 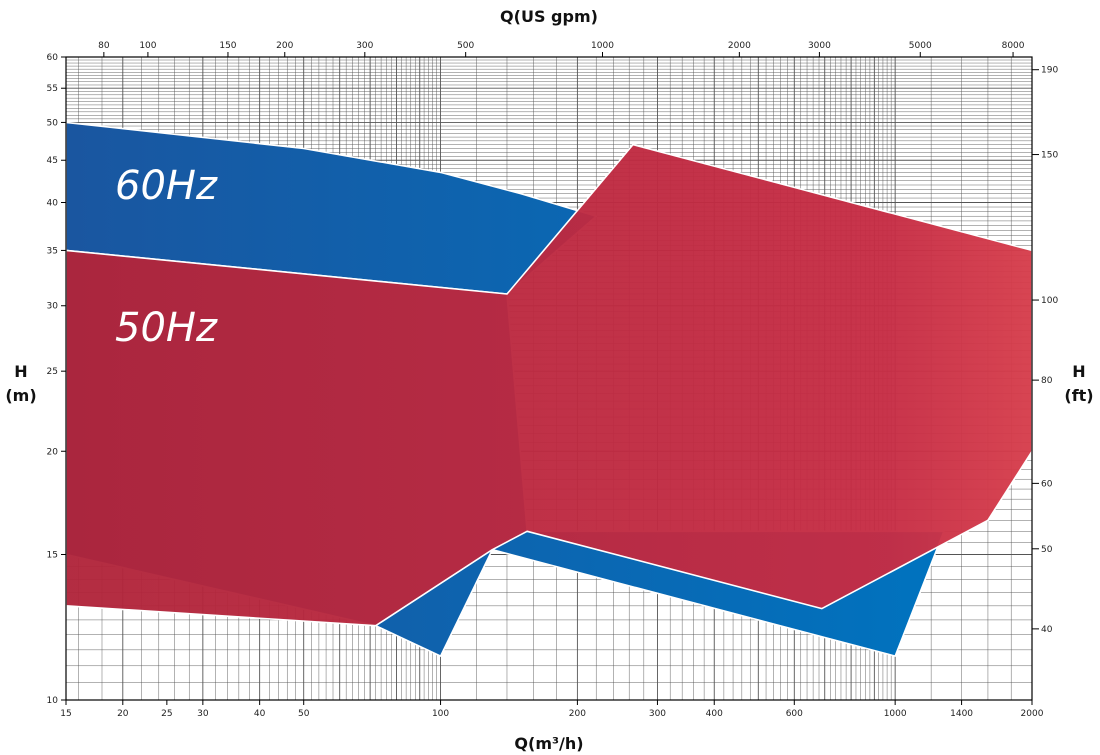 I want to click on y-tick-label: 30, so click(x=53, y=307).